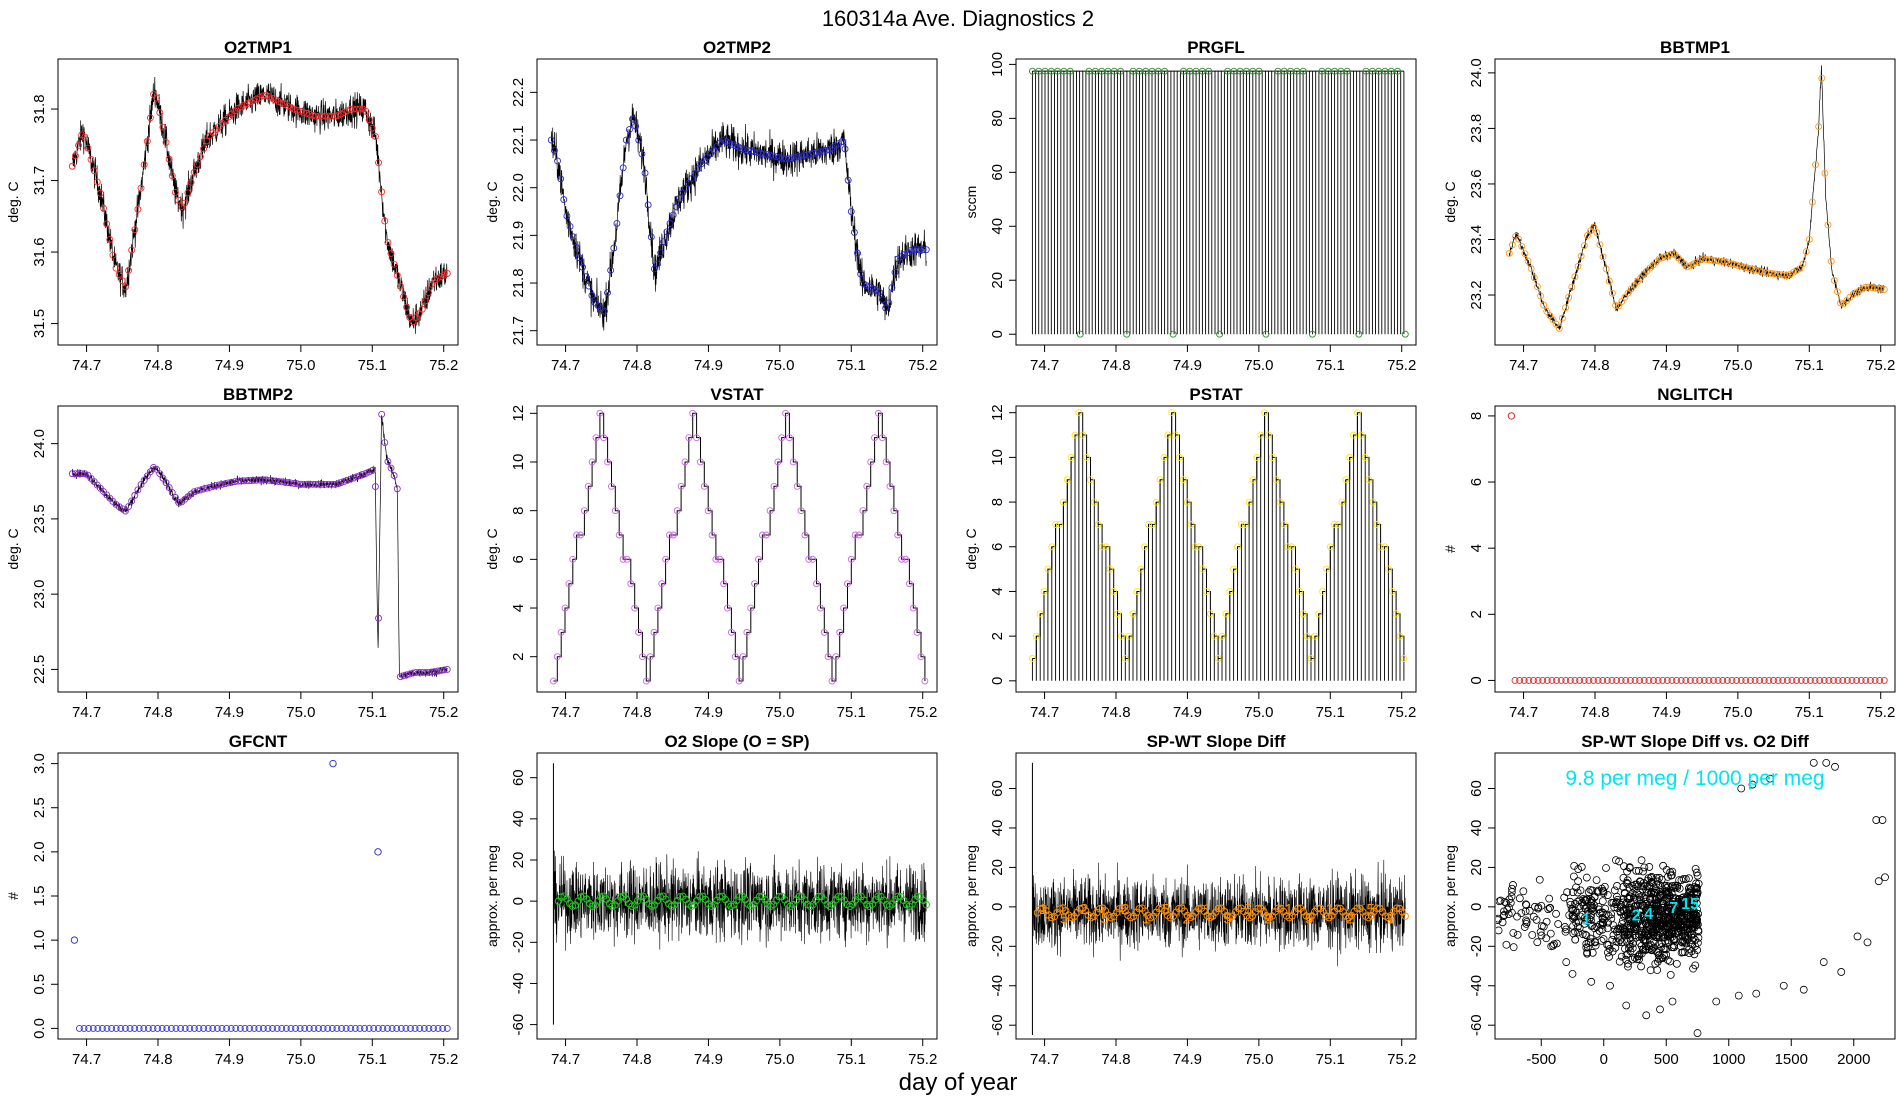 The image size is (1900, 1100). I want to click on x-tick-label: 1000, so click(1728, 1059).